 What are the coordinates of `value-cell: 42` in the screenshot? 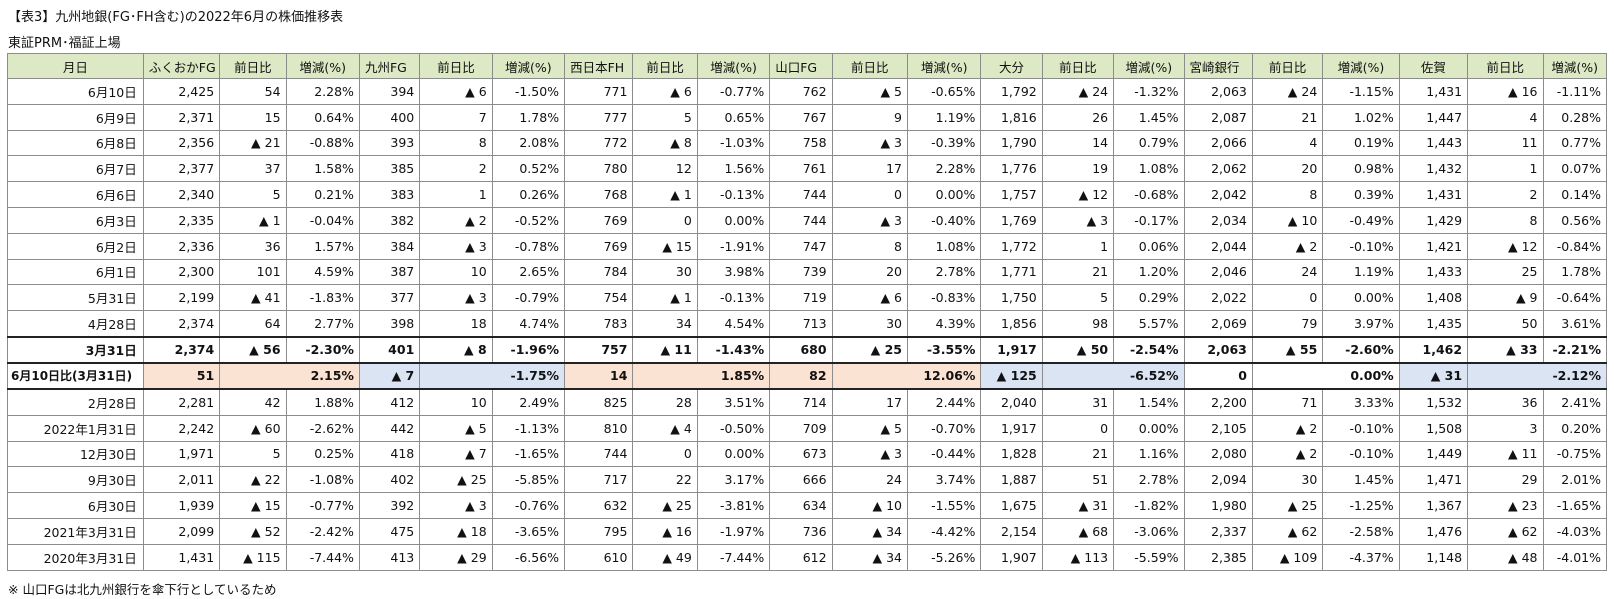 It's located at (253, 402).